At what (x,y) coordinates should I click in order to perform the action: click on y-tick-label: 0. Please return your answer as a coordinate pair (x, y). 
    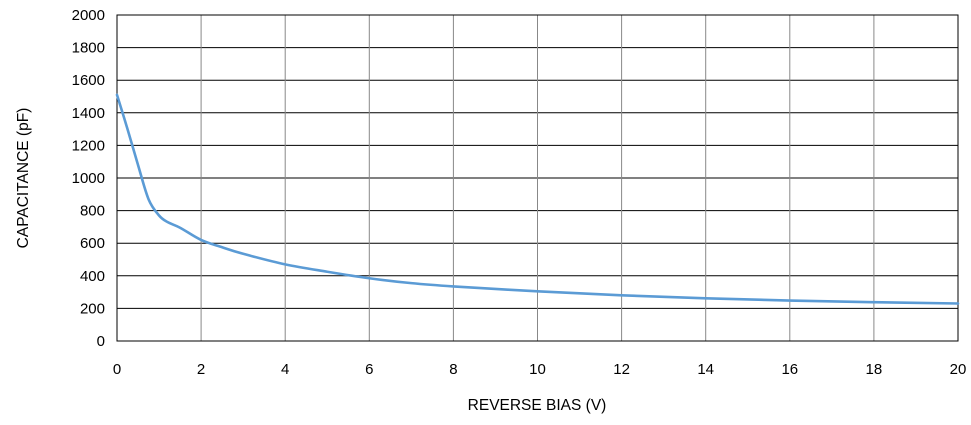
    Looking at the image, I should click on (101, 341).